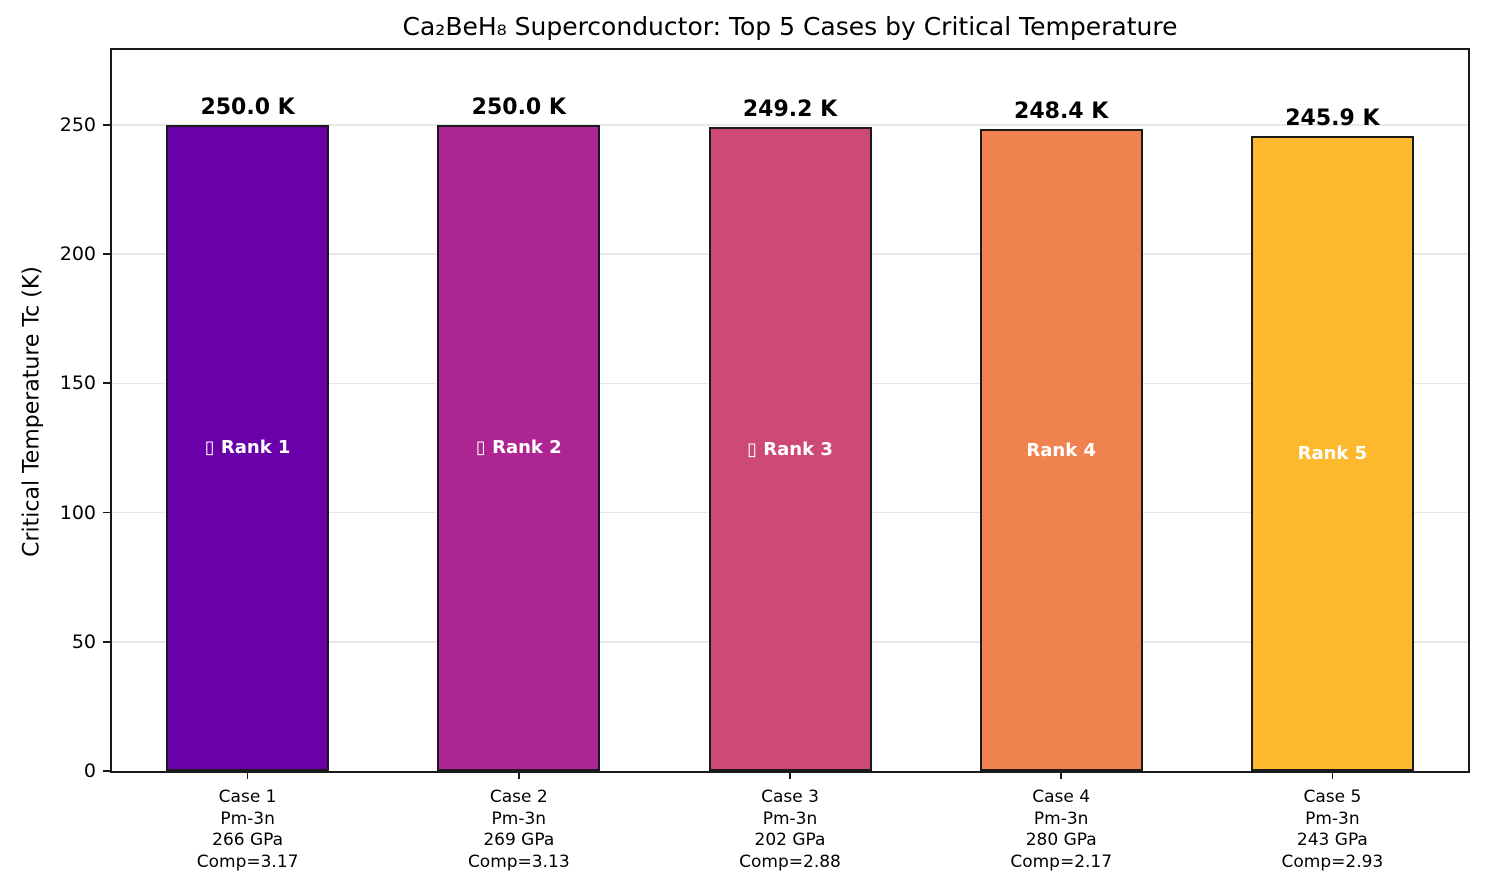  What do you see at coordinates (89, 771) in the screenshot?
I see `y-tick-label: 0` at bounding box center [89, 771].